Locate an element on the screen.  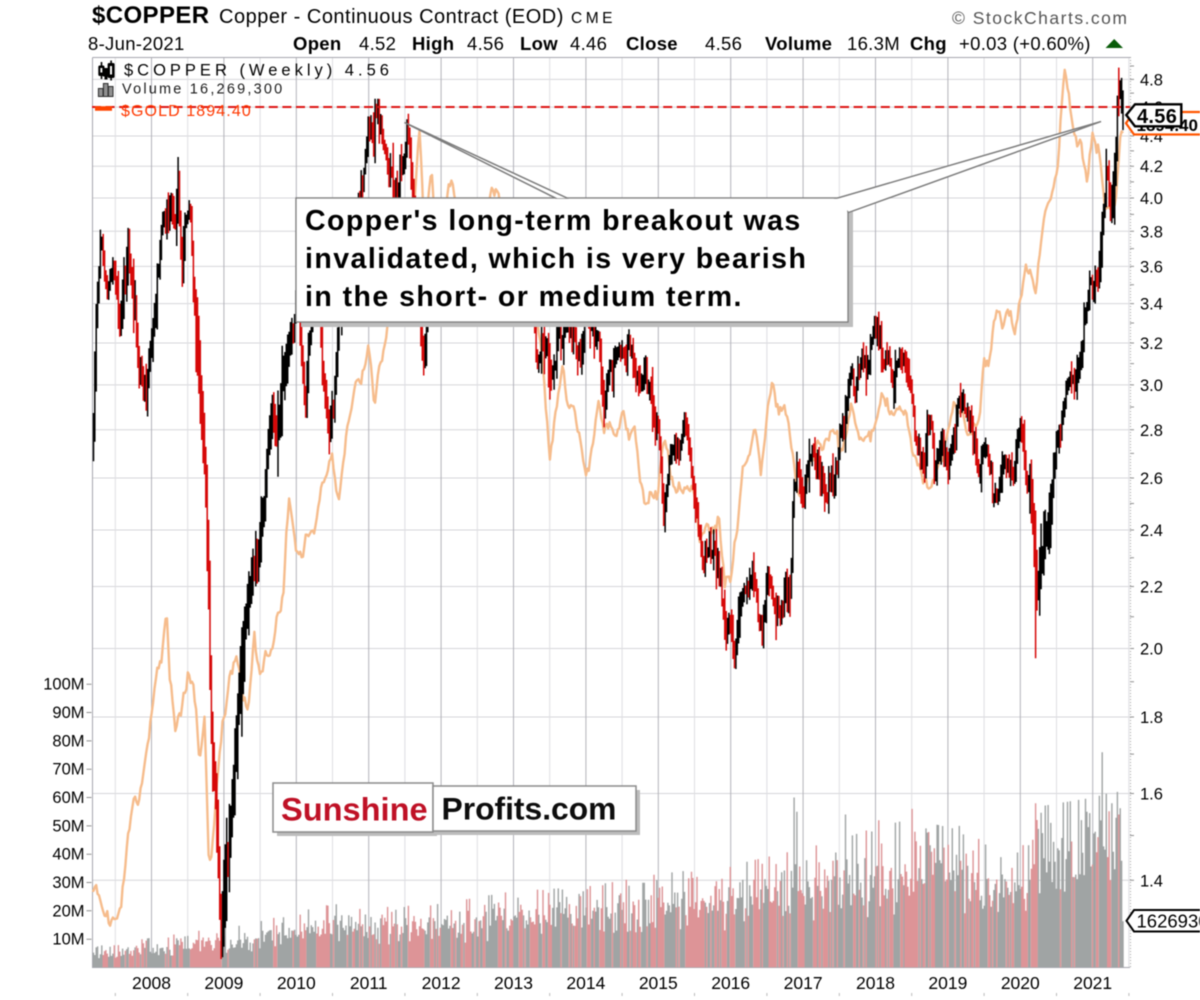
svg-text: 16.3M is located at coordinates (873, 43).